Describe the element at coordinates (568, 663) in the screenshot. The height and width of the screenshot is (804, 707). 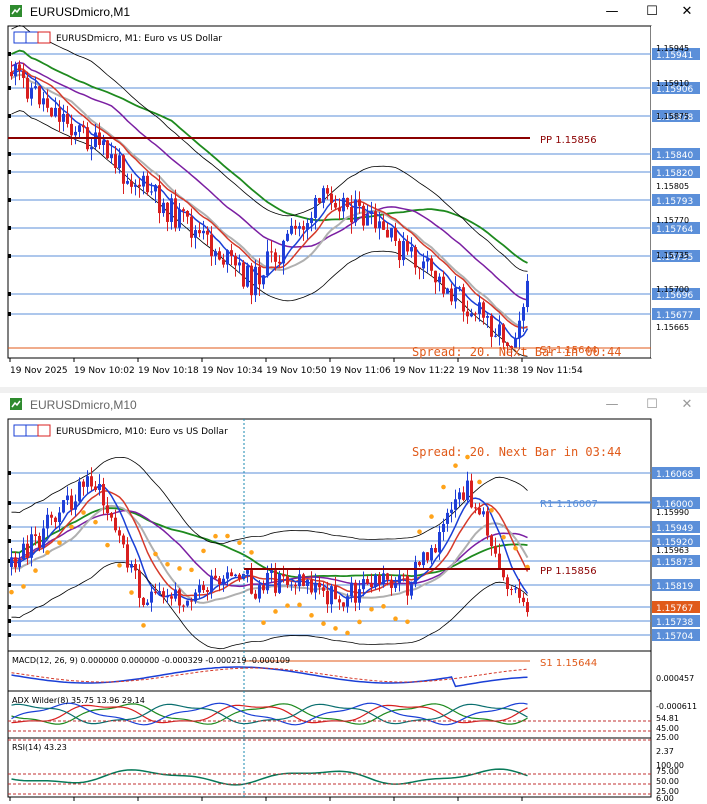
I see `pivot-label-s1: S1 1.15644` at that location.